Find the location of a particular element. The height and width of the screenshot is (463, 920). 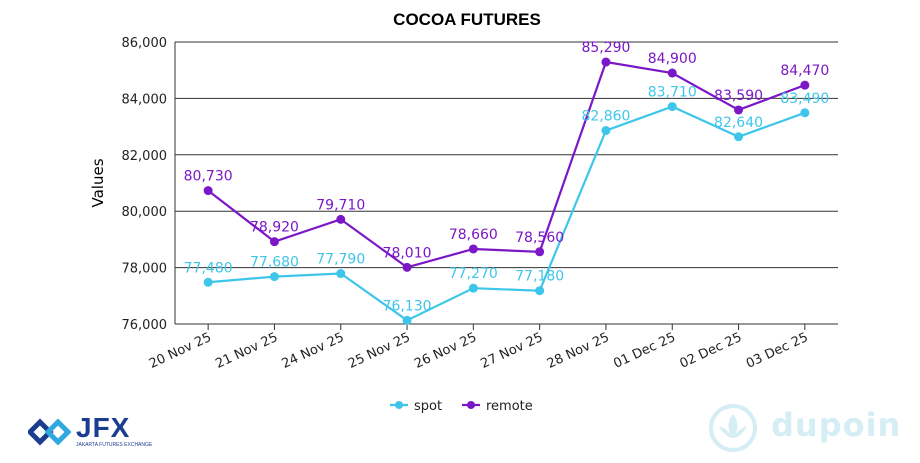

jfx-logo-text: JFX is located at coordinates (103, 427).